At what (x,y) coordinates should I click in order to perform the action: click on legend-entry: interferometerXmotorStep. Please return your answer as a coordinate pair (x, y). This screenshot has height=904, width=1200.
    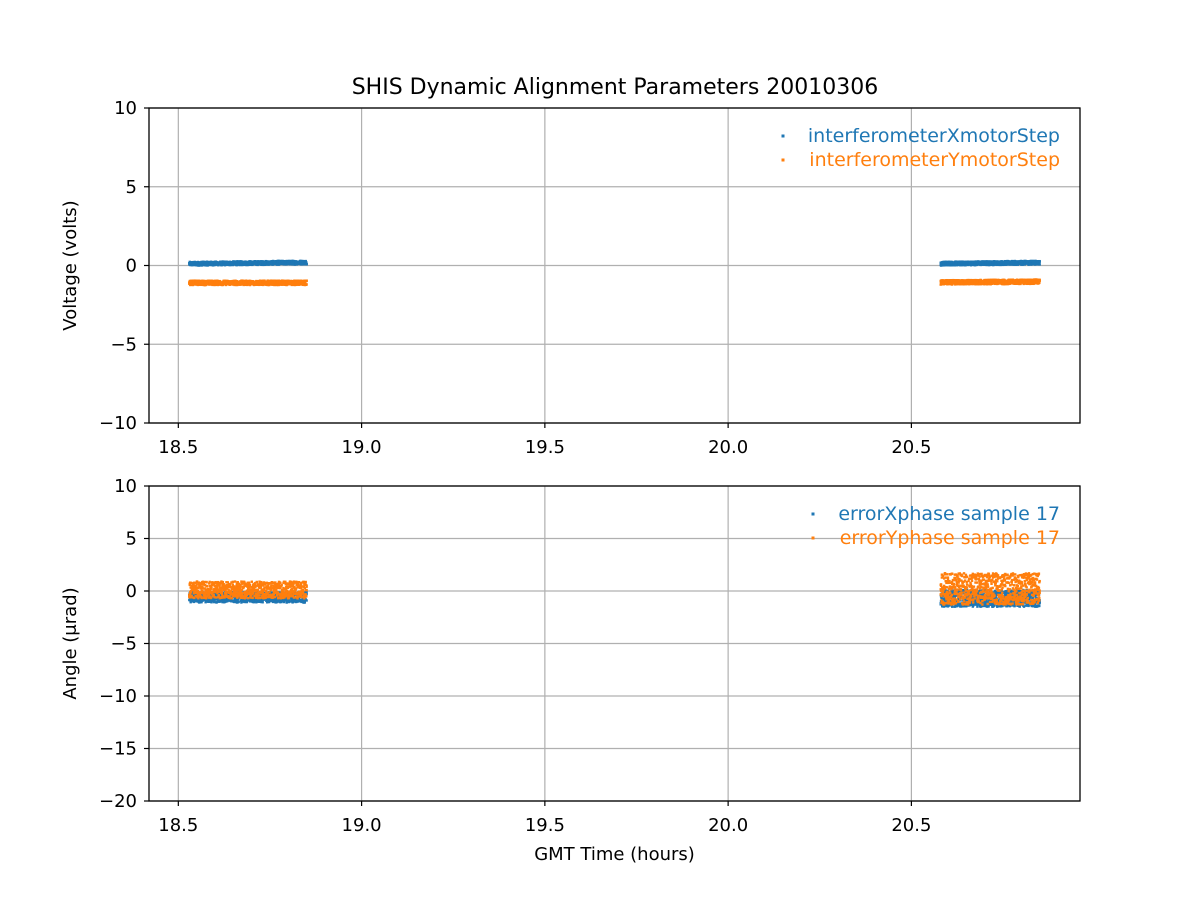
    Looking at the image, I should click on (934, 136).